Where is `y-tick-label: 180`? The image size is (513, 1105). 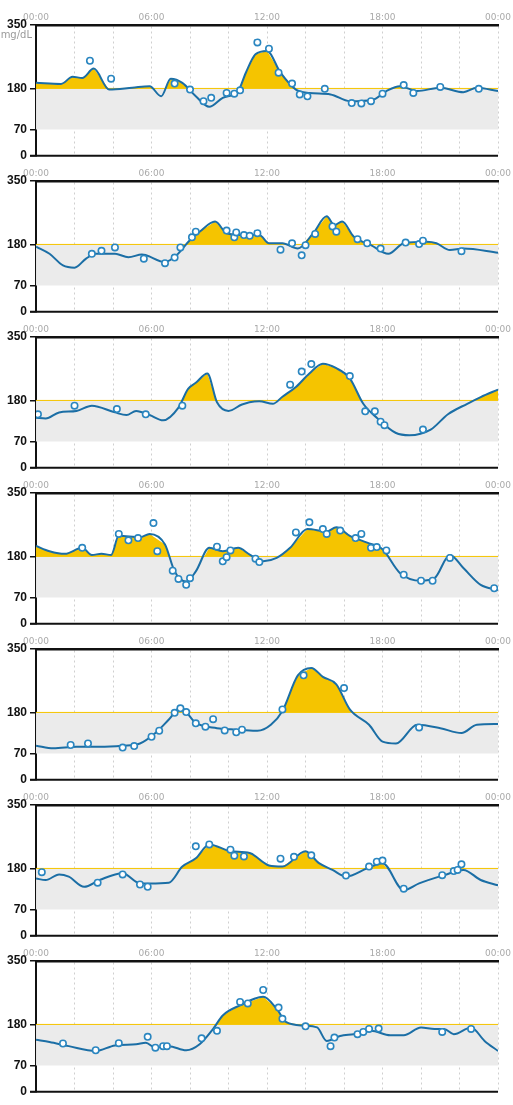
y-tick-label: 180 is located at coordinates (17, 243).